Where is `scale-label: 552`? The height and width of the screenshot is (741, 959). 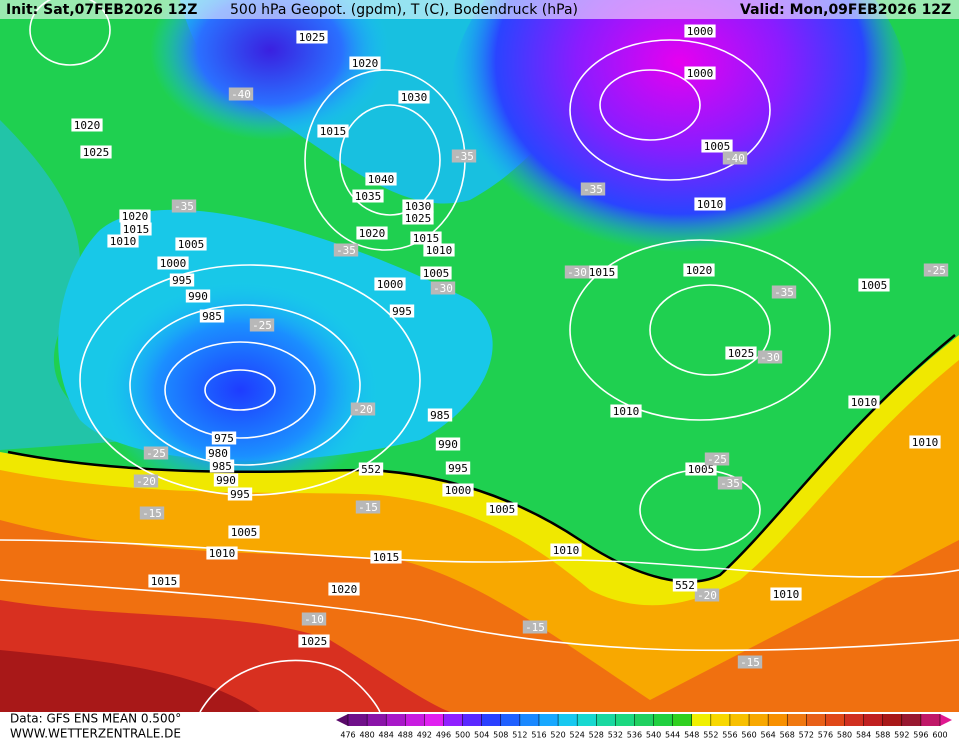 scale-label: 552 is located at coordinates (710, 735).